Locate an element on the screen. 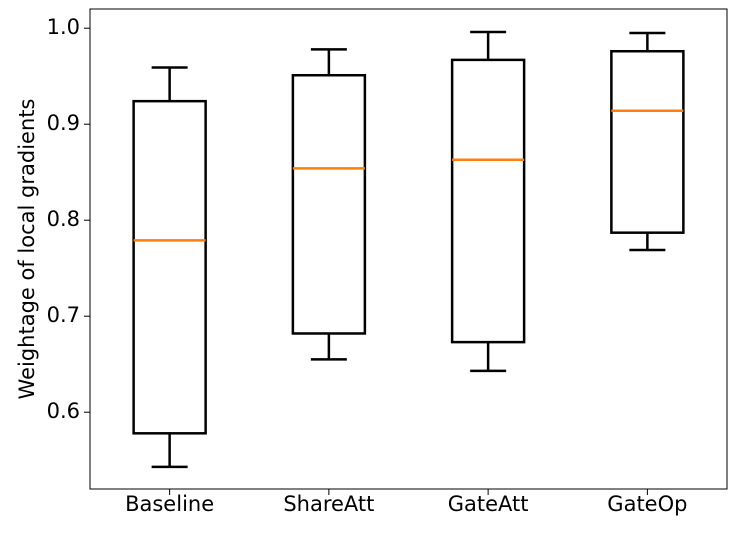  box-gateatt is located at coordinates (488, 201).